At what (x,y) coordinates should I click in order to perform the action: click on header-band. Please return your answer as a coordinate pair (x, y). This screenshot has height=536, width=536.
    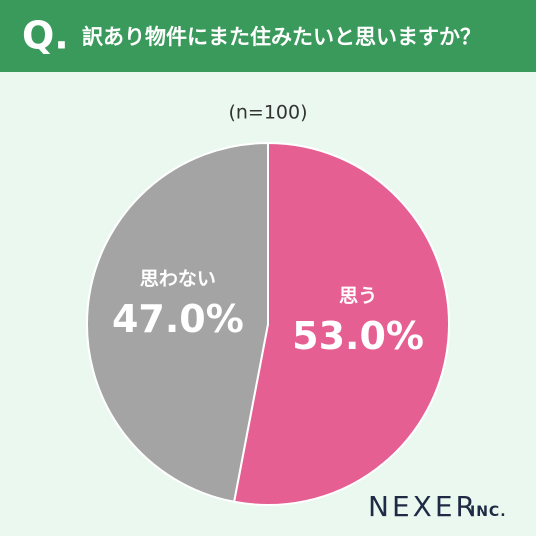
    Looking at the image, I should click on (268, 36).